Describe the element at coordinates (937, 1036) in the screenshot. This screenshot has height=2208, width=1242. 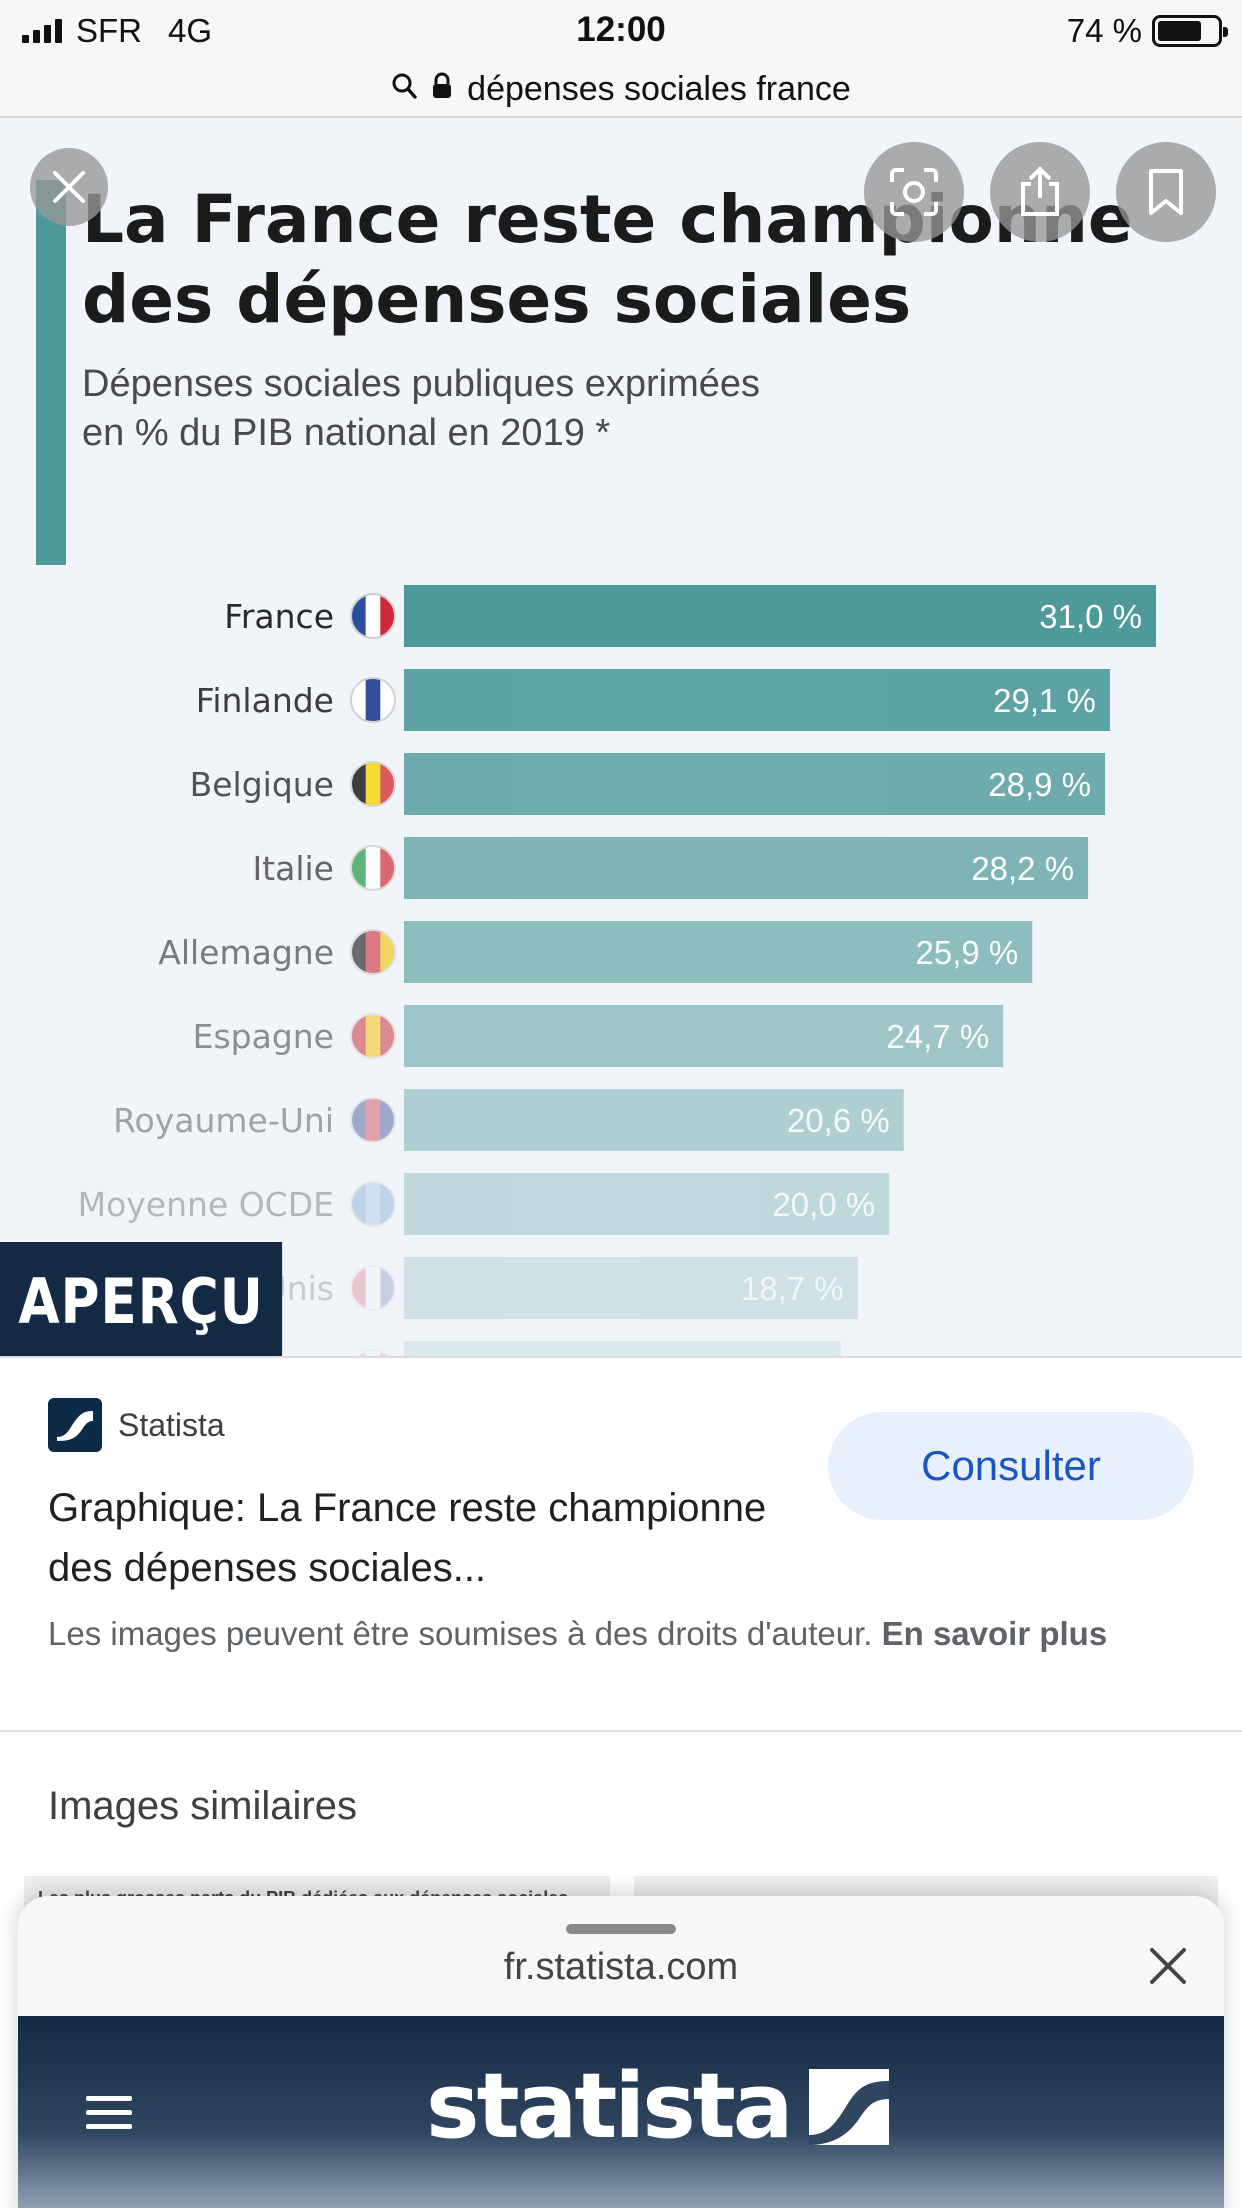
I see `chart-value-label: 24,7 %` at that location.